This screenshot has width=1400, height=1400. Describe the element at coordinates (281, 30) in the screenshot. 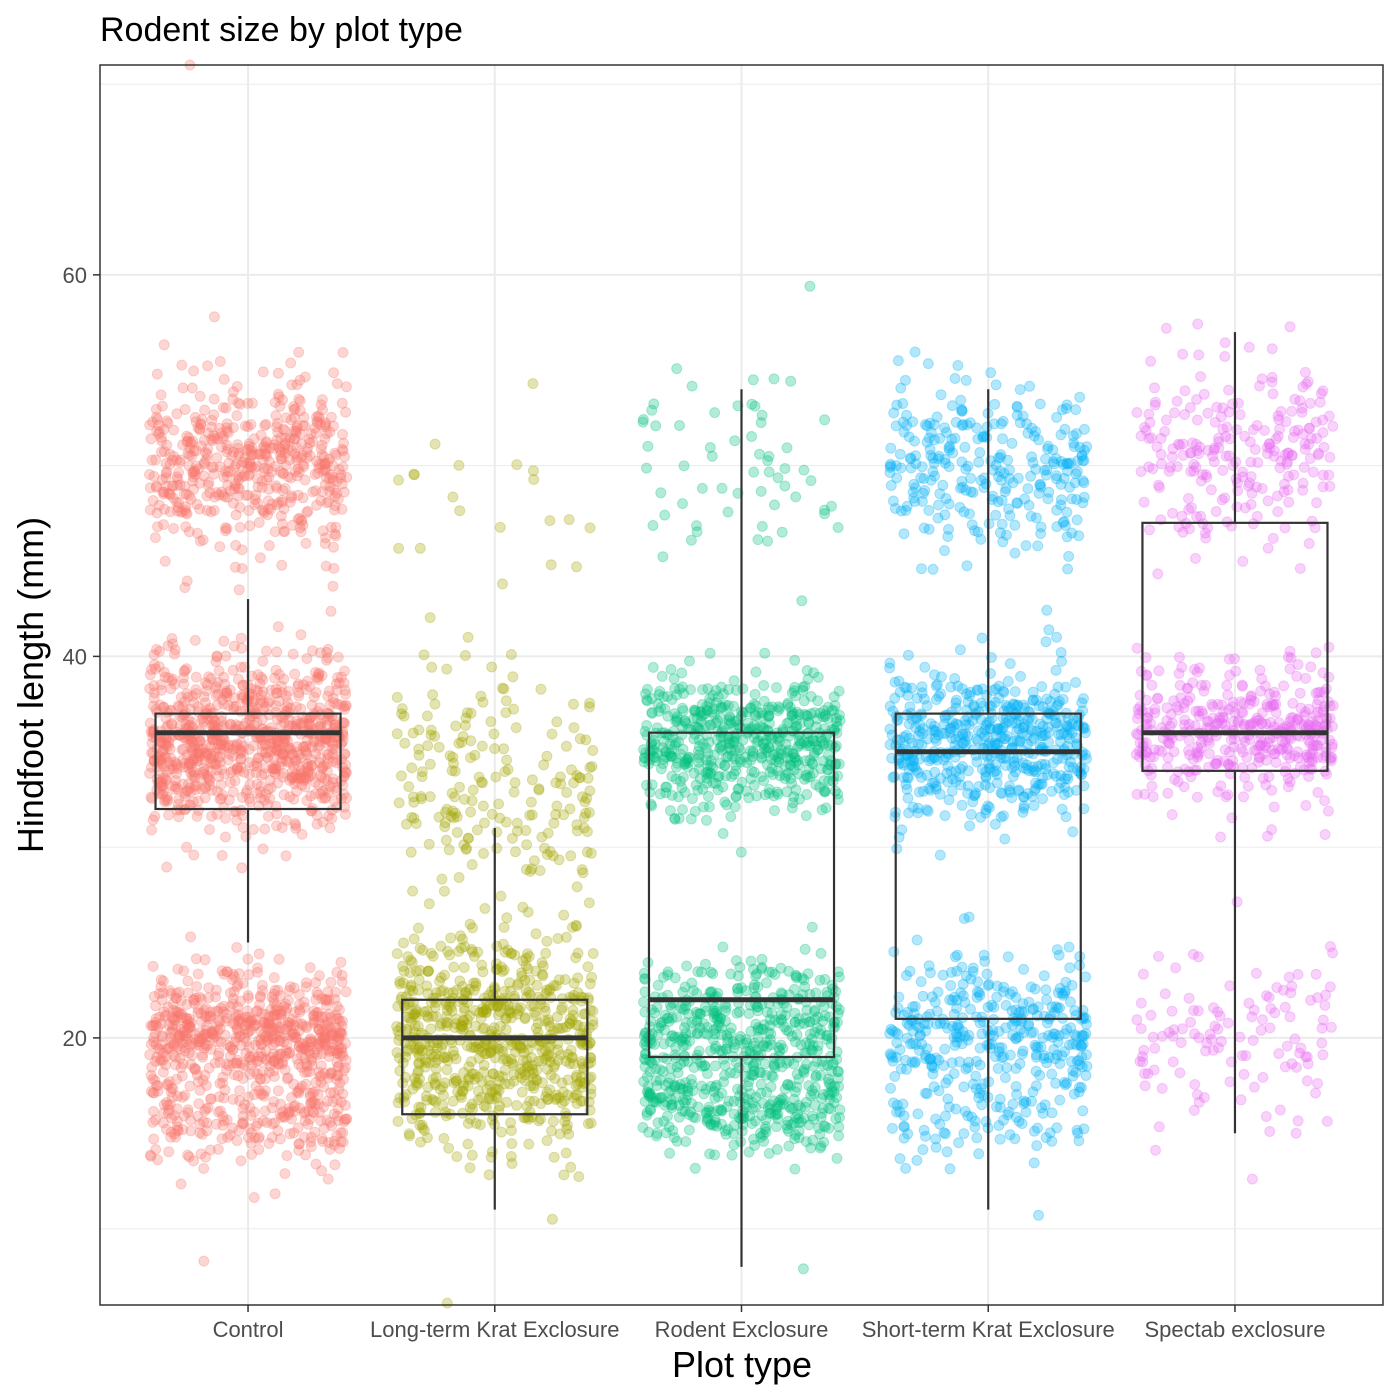

I see `chart-title: Rodent size by plot type` at that location.